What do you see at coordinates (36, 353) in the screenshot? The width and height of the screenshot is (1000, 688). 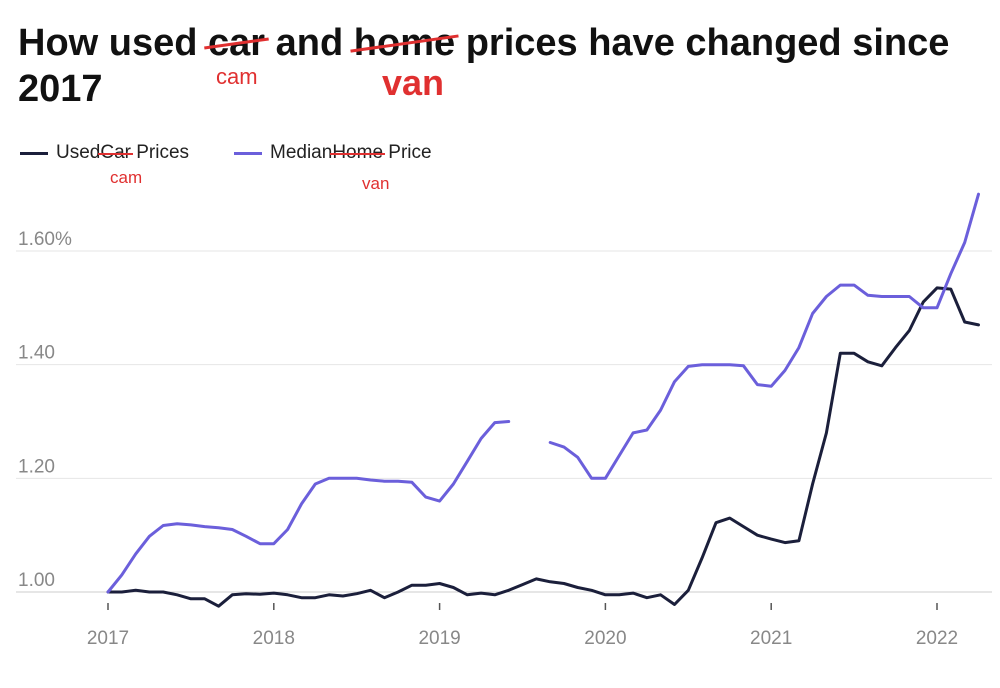 I see `y-tick-label: 1.40` at bounding box center [36, 353].